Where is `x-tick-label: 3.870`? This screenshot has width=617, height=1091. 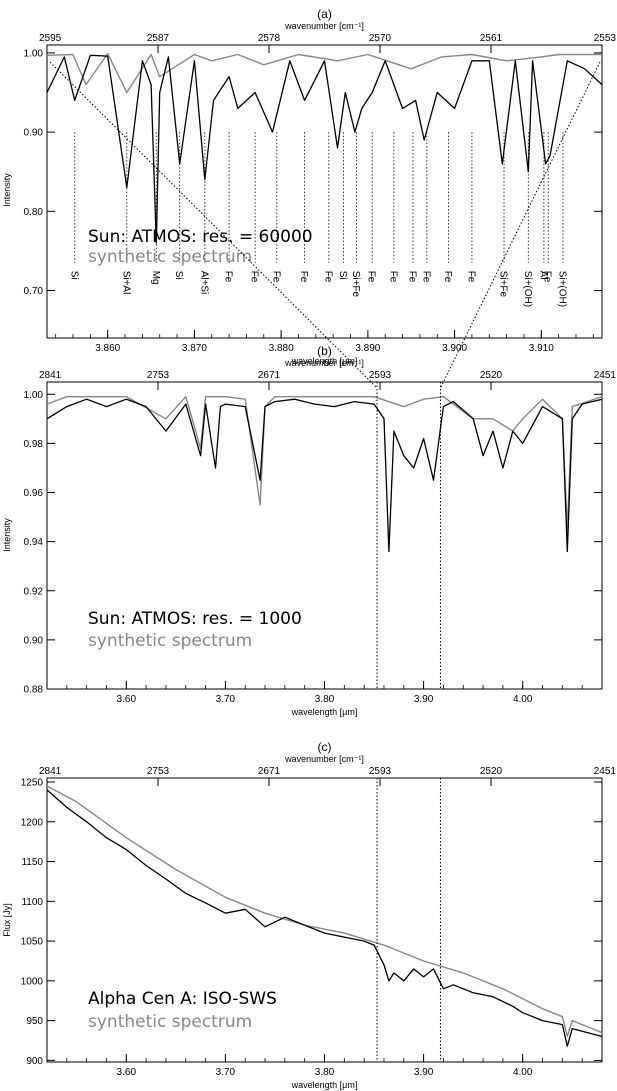 x-tick-label: 3.870 is located at coordinates (194, 348).